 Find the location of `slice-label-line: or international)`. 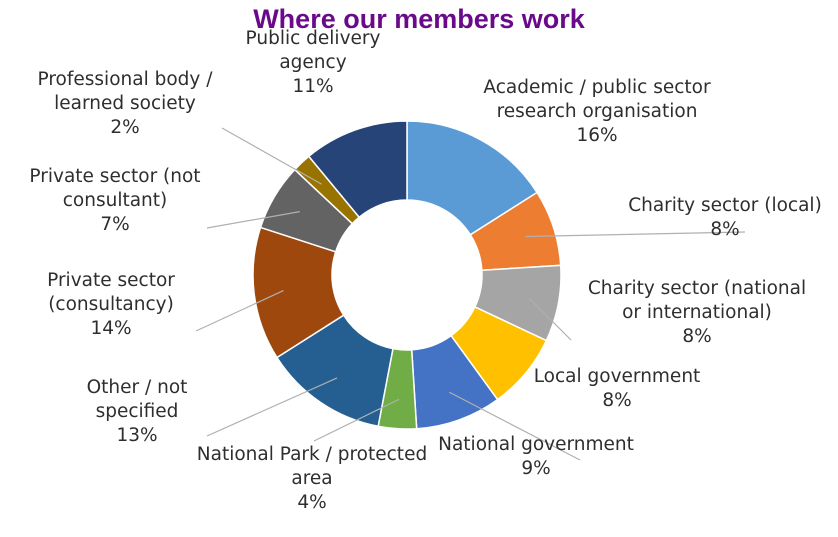

slice-label-line: or international) is located at coordinates (697, 312).